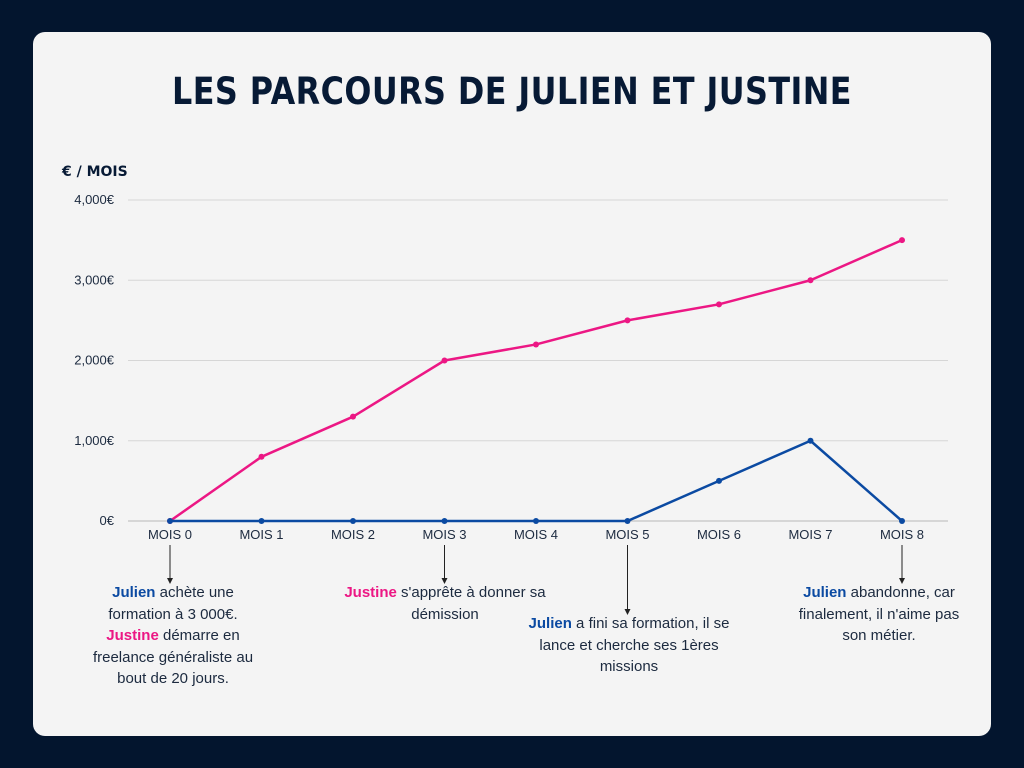 The image size is (1024, 768). I want to click on y-tick-label: 4,000€, so click(94, 199).